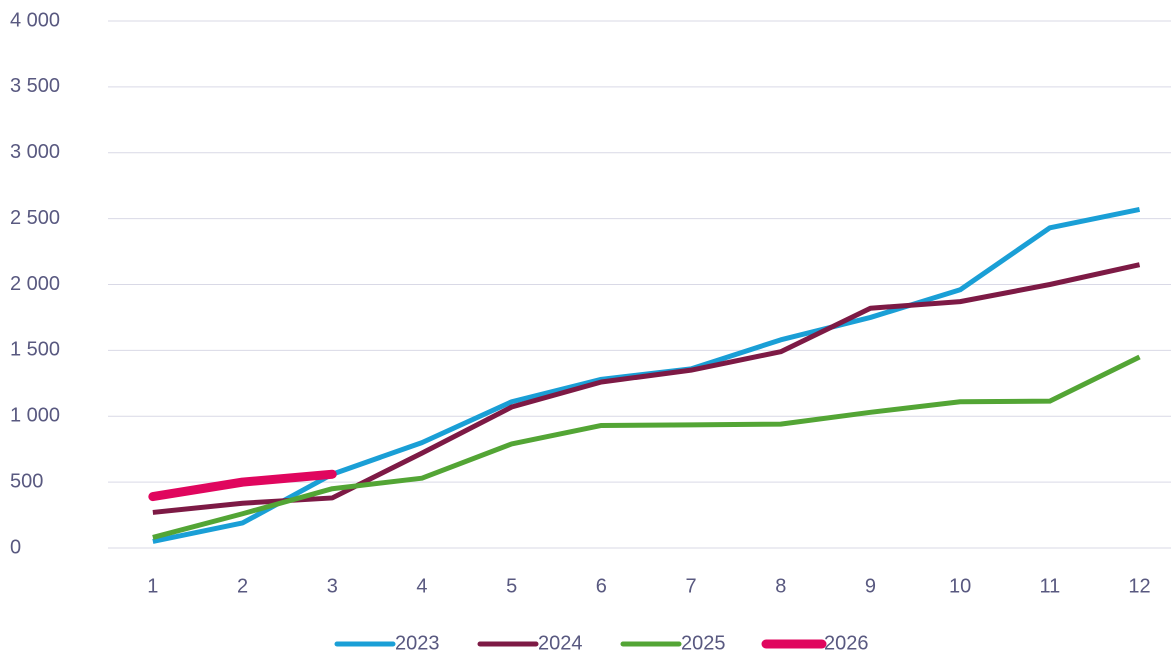 The width and height of the screenshot is (1171, 655). Describe the element at coordinates (242, 485) in the screenshot. I see `series-line` at that location.